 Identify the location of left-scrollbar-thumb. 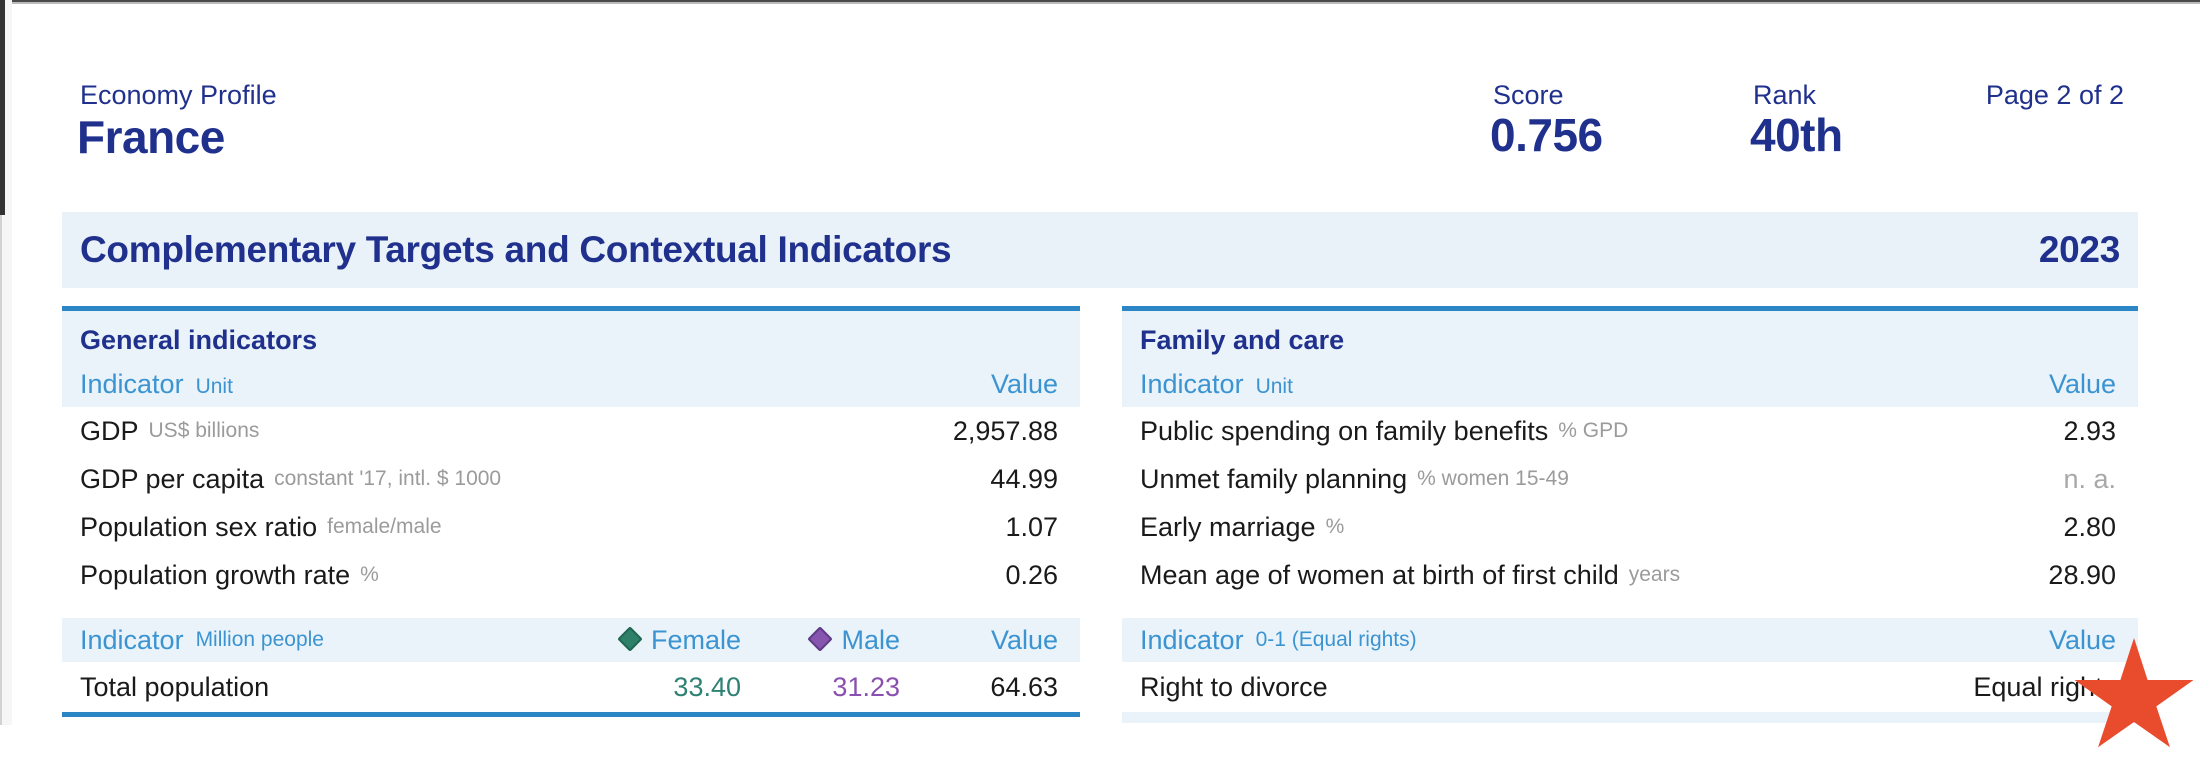
(2, 107).